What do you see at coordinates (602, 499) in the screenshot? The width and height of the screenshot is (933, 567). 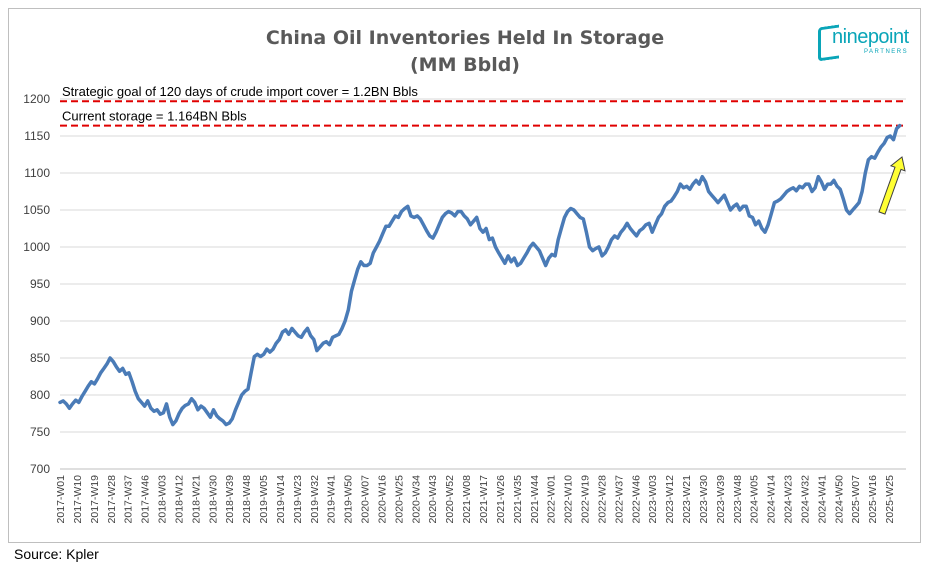 I see `x-tick-label: 2022-W28` at bounding box center [602, 499].